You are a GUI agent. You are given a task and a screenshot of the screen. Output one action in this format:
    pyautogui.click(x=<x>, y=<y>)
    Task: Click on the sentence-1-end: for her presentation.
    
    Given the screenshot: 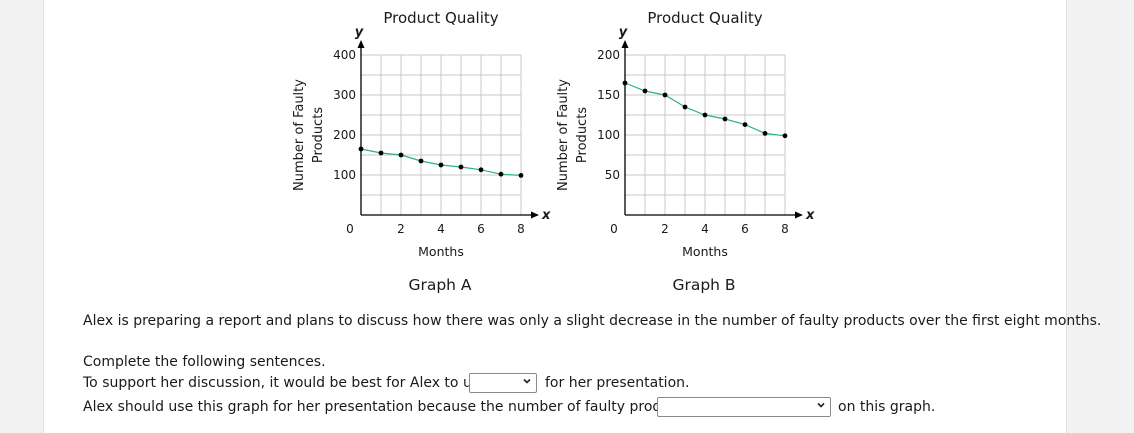 What is the action you would take?
    pyautogui.click(x=617, y=383)
    